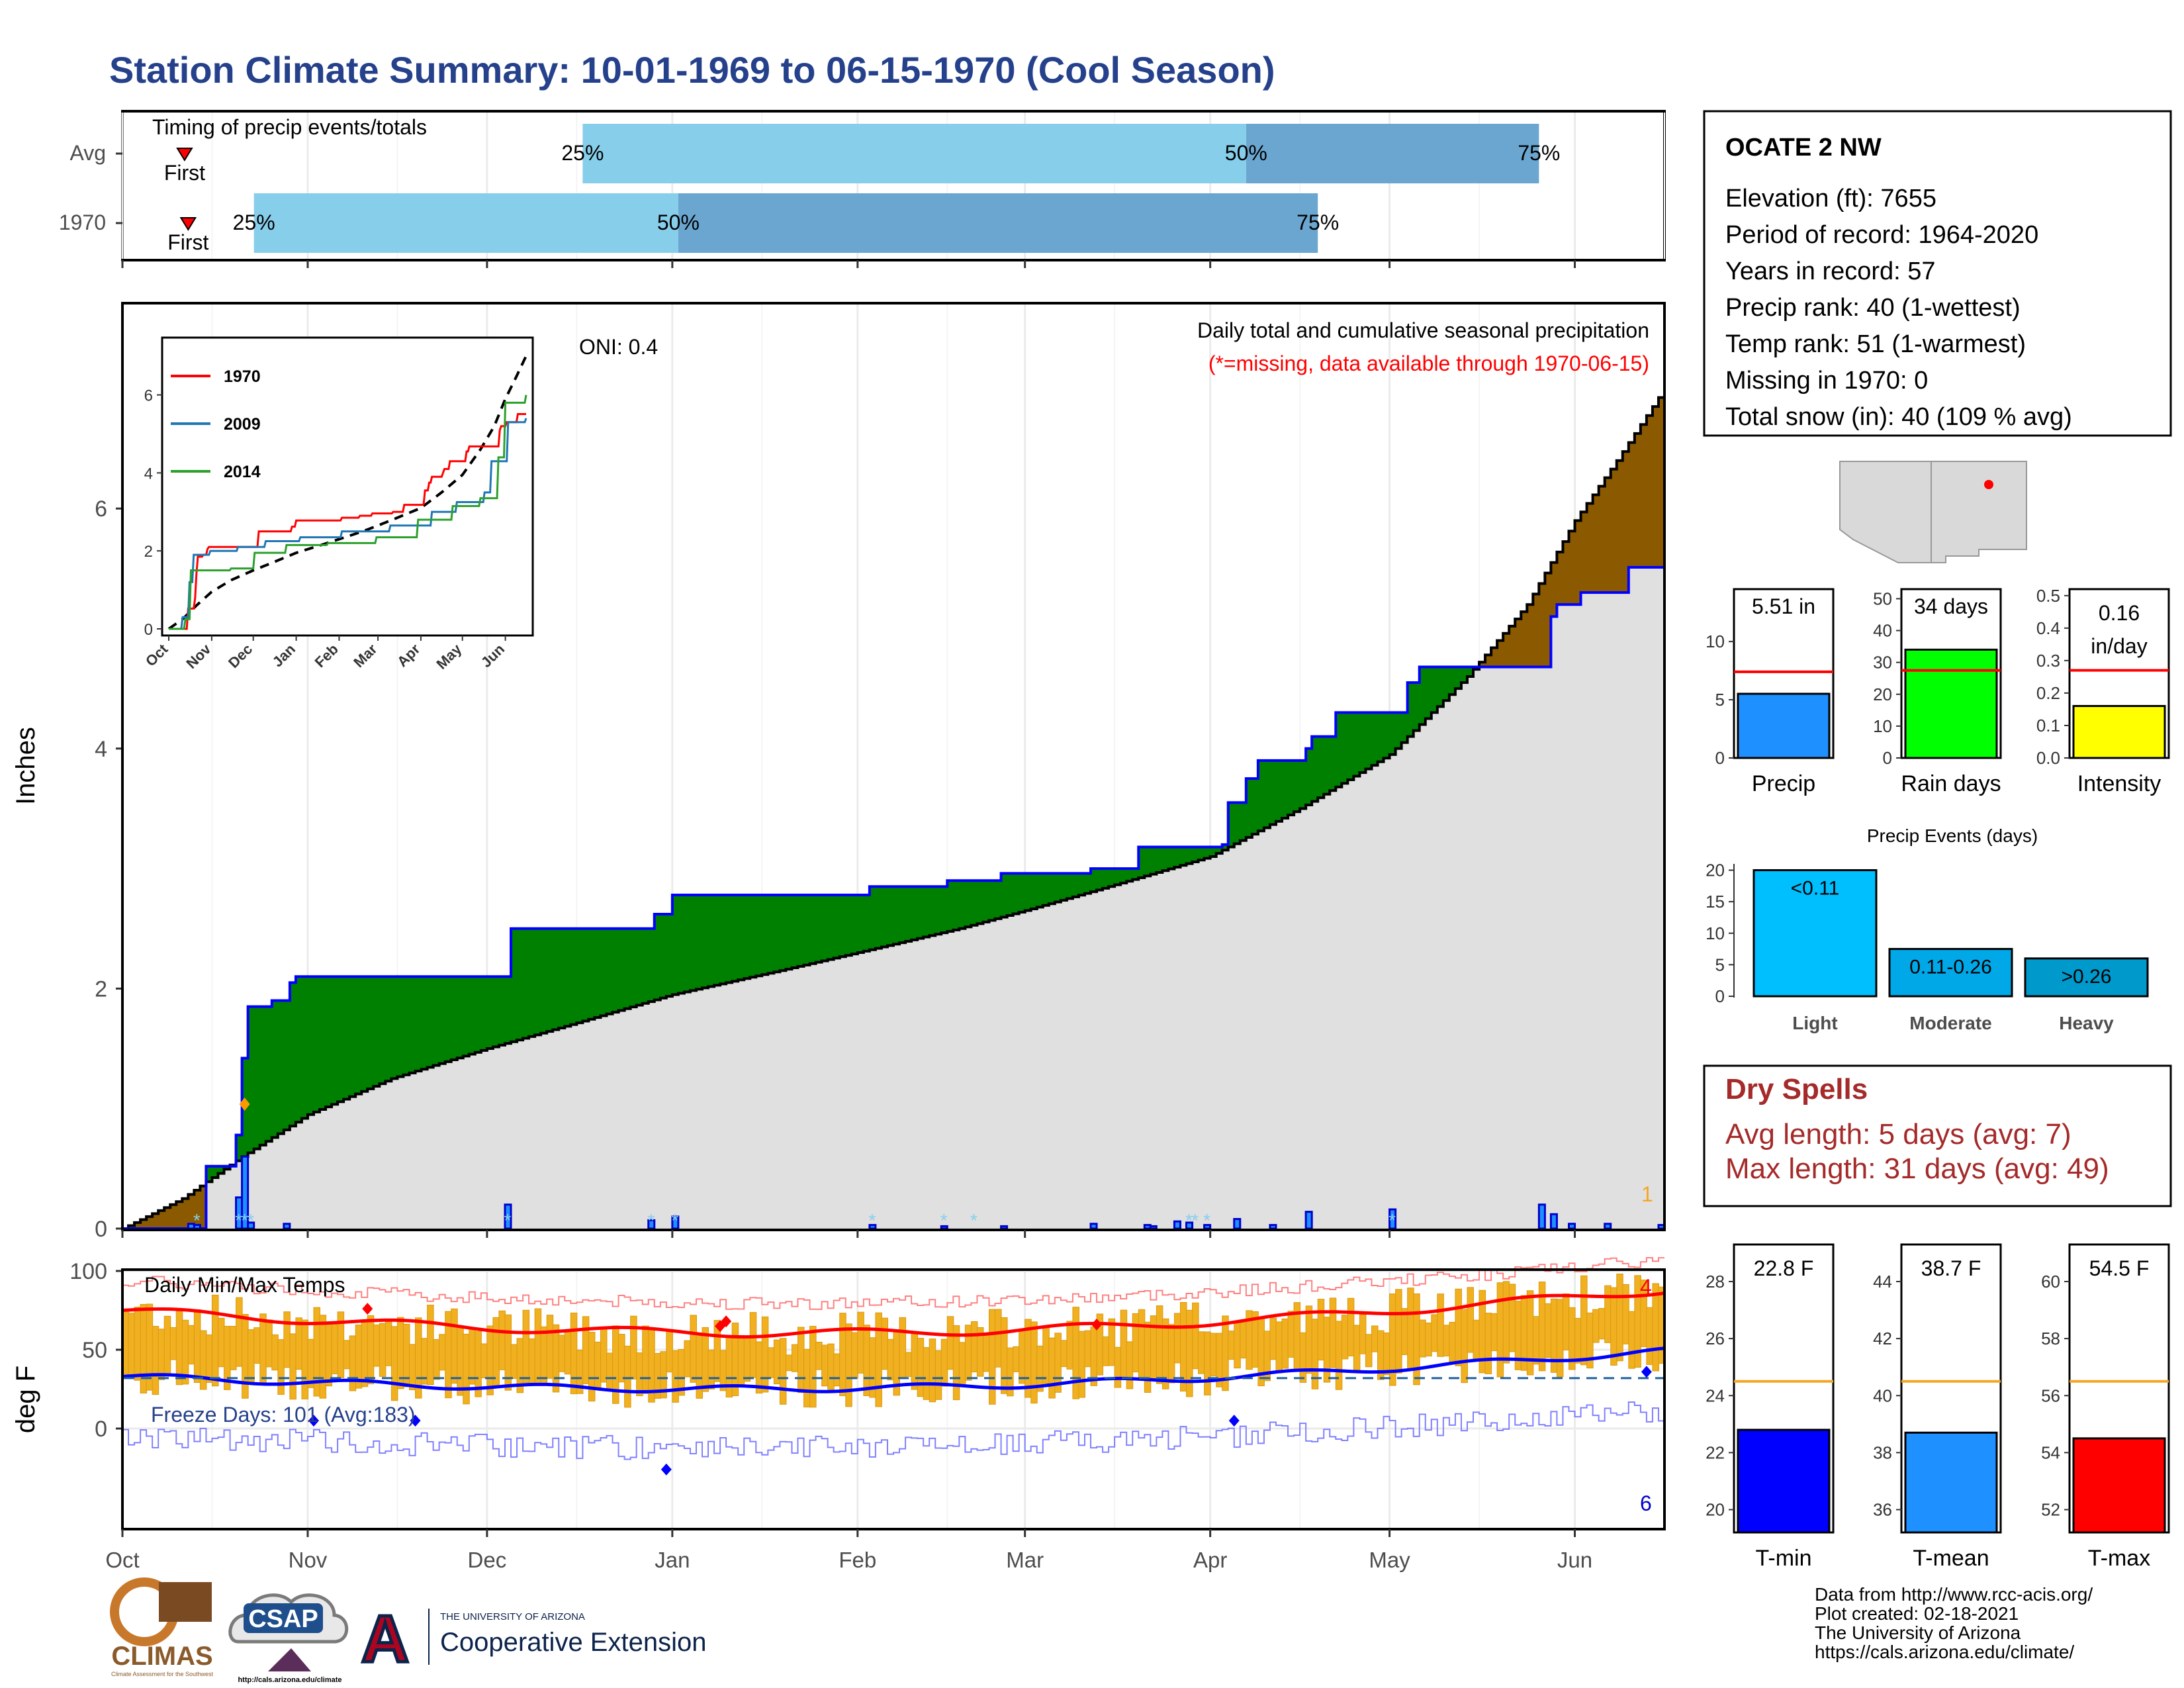 The image size is (2184, 1688). I want to click on station-line-2: Period of record: 1964-2020, so click(1881, 235).